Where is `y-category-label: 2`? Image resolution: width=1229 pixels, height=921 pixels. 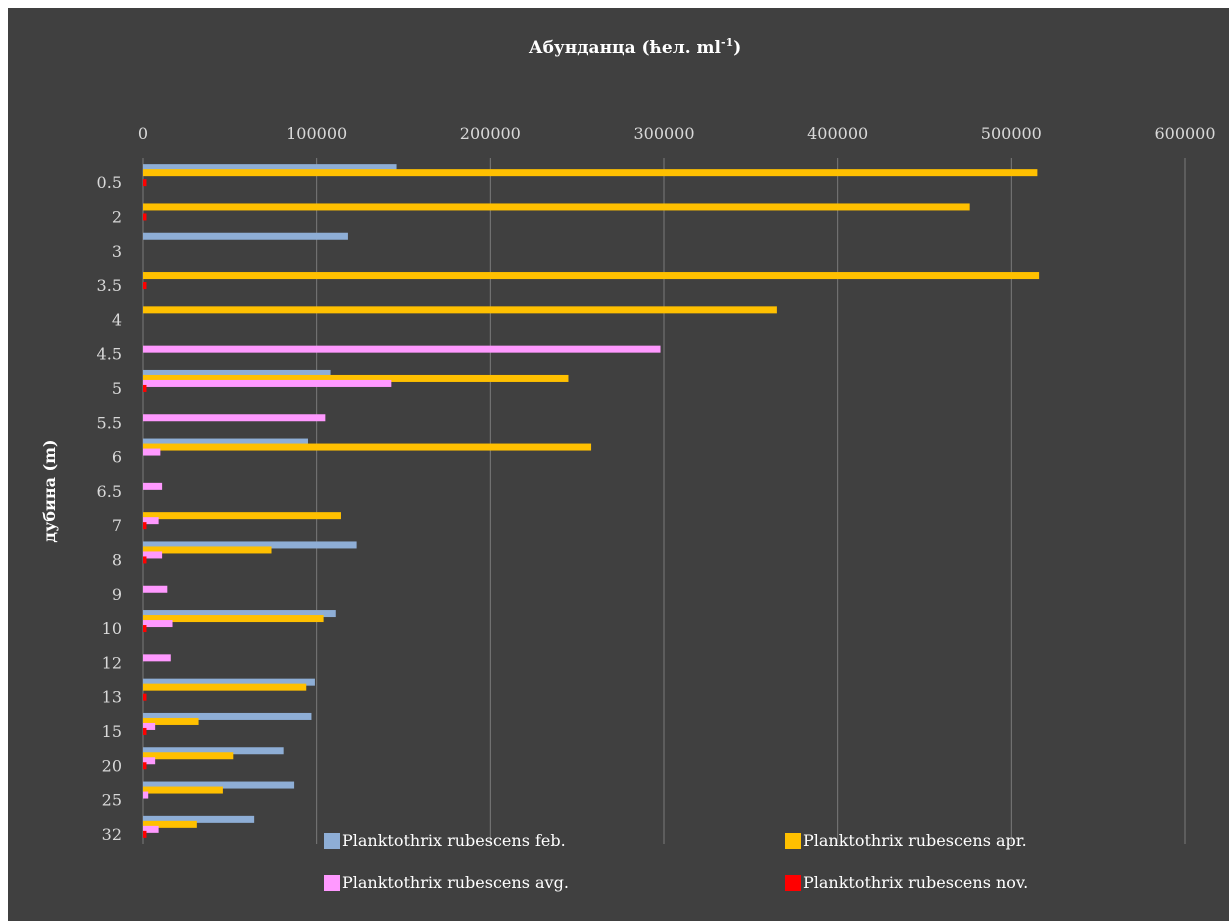
y-category-label: 2 is located at coordinates (117, 216).